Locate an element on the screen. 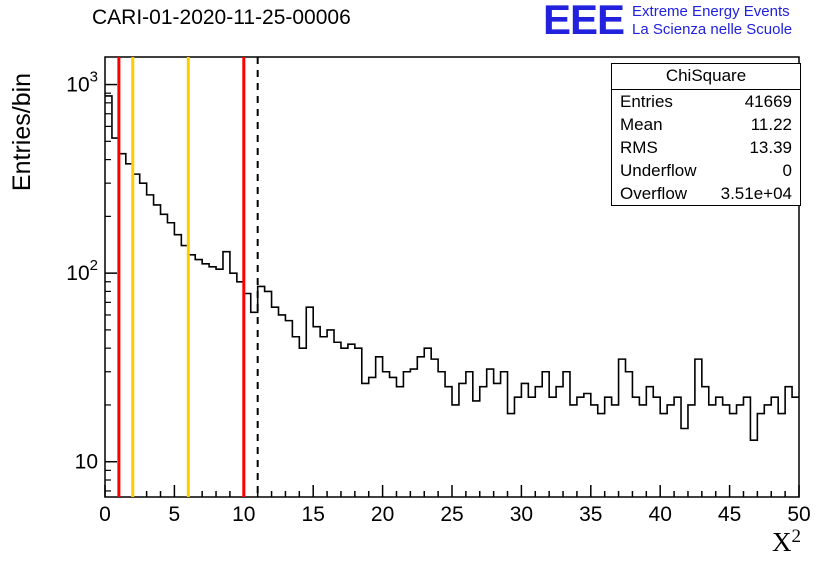  eee-logo-line1: Extreme Energy Events is located at coordinates (711, 11).